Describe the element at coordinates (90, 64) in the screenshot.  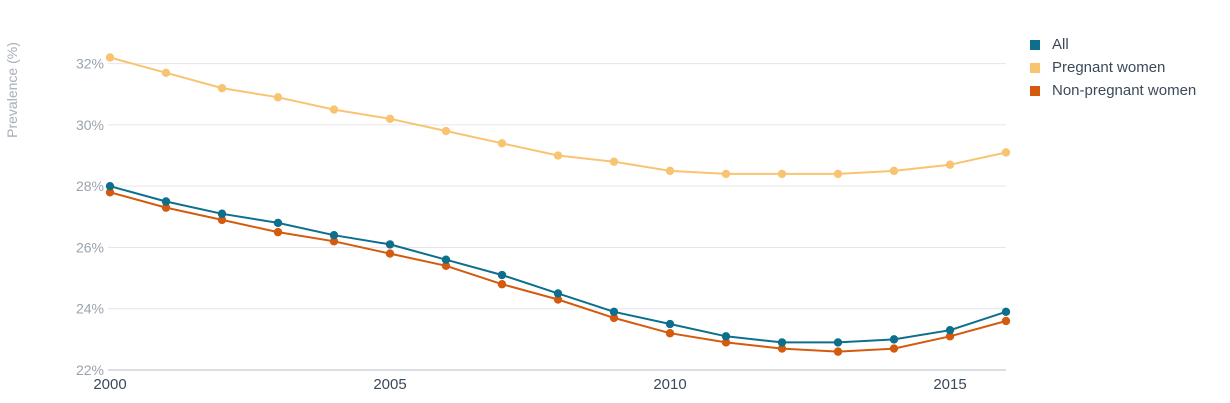
I see `y-tick-label: 32%` at that location.